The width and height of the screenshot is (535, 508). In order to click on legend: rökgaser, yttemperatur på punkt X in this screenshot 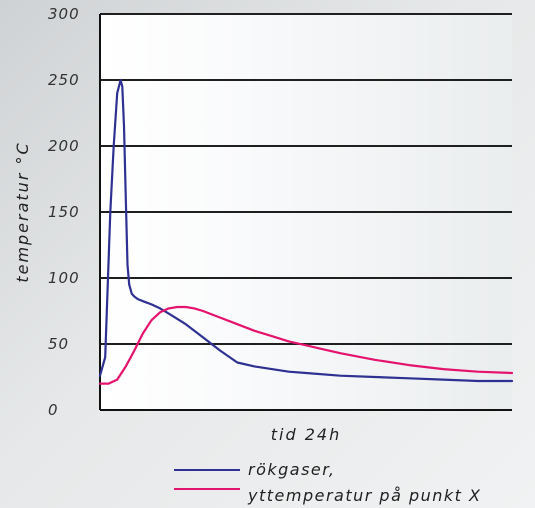, I will do `click(327, 482)`.